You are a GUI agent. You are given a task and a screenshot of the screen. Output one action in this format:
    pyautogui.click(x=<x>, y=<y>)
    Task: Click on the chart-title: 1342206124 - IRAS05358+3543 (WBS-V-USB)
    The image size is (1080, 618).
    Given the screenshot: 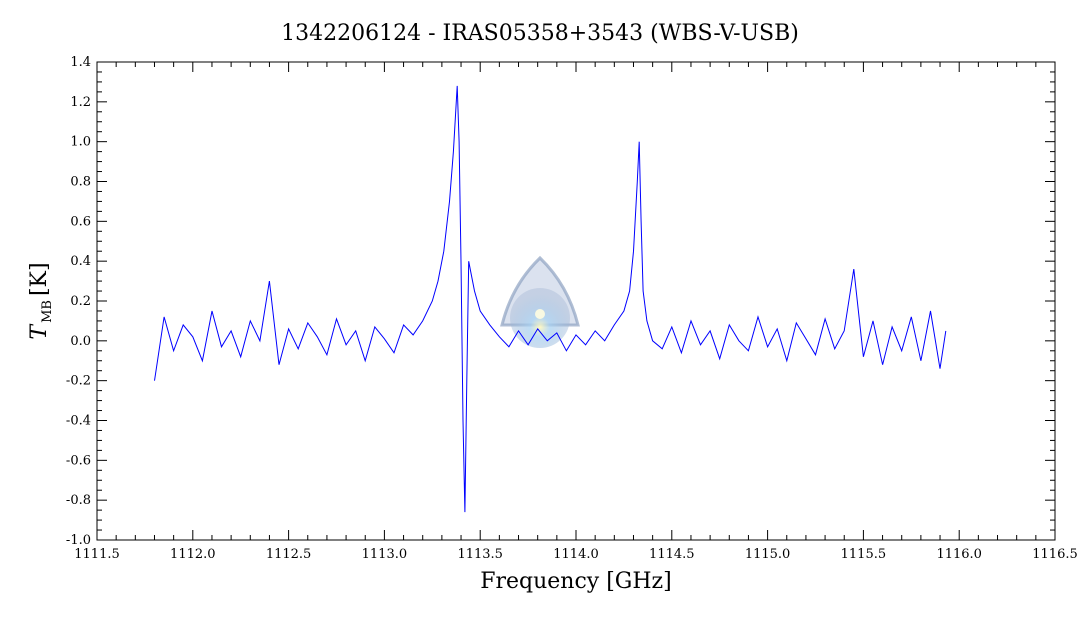 What is the action you would take?
    pyautogui.click(x=540, y=33)
    